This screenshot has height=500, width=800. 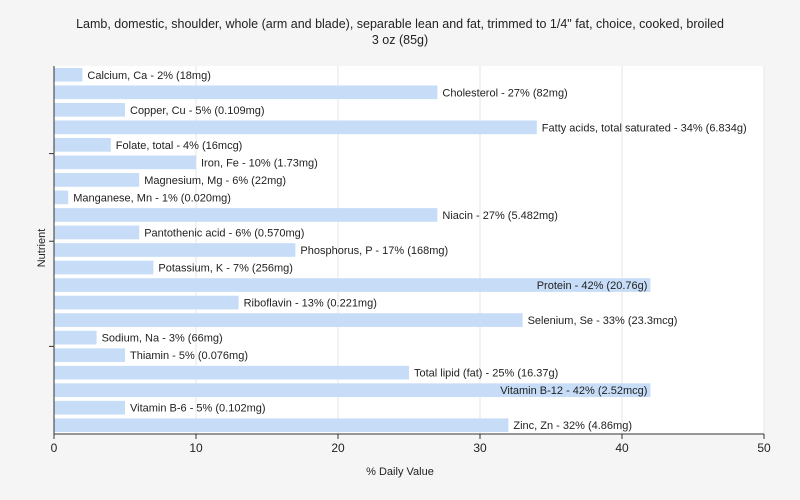 I want to click on bar-label: Thiamin - 5% (0.076mg), so click(x=189, y=356).